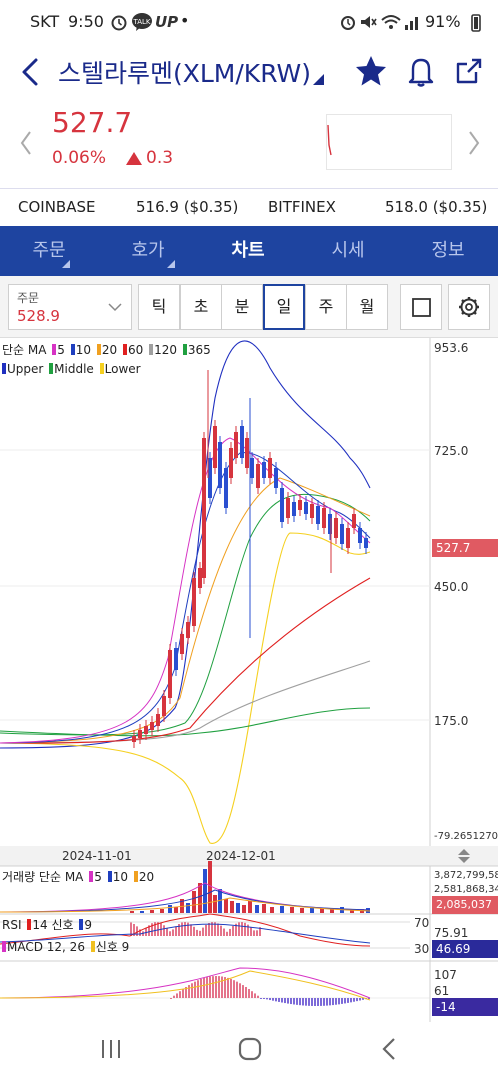 This screenshot has width=498, height=1080. Describe the element at coordinates (70, 307) in the screenshot. I see `order-price-select: 주문 528.9` at that location.